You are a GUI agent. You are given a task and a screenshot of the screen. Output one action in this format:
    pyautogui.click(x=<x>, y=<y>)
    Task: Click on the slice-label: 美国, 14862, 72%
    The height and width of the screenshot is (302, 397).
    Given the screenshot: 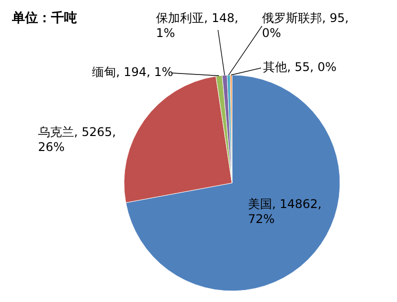 What is the action you would take?
    pyautogui.click(x=285, y=211)
    